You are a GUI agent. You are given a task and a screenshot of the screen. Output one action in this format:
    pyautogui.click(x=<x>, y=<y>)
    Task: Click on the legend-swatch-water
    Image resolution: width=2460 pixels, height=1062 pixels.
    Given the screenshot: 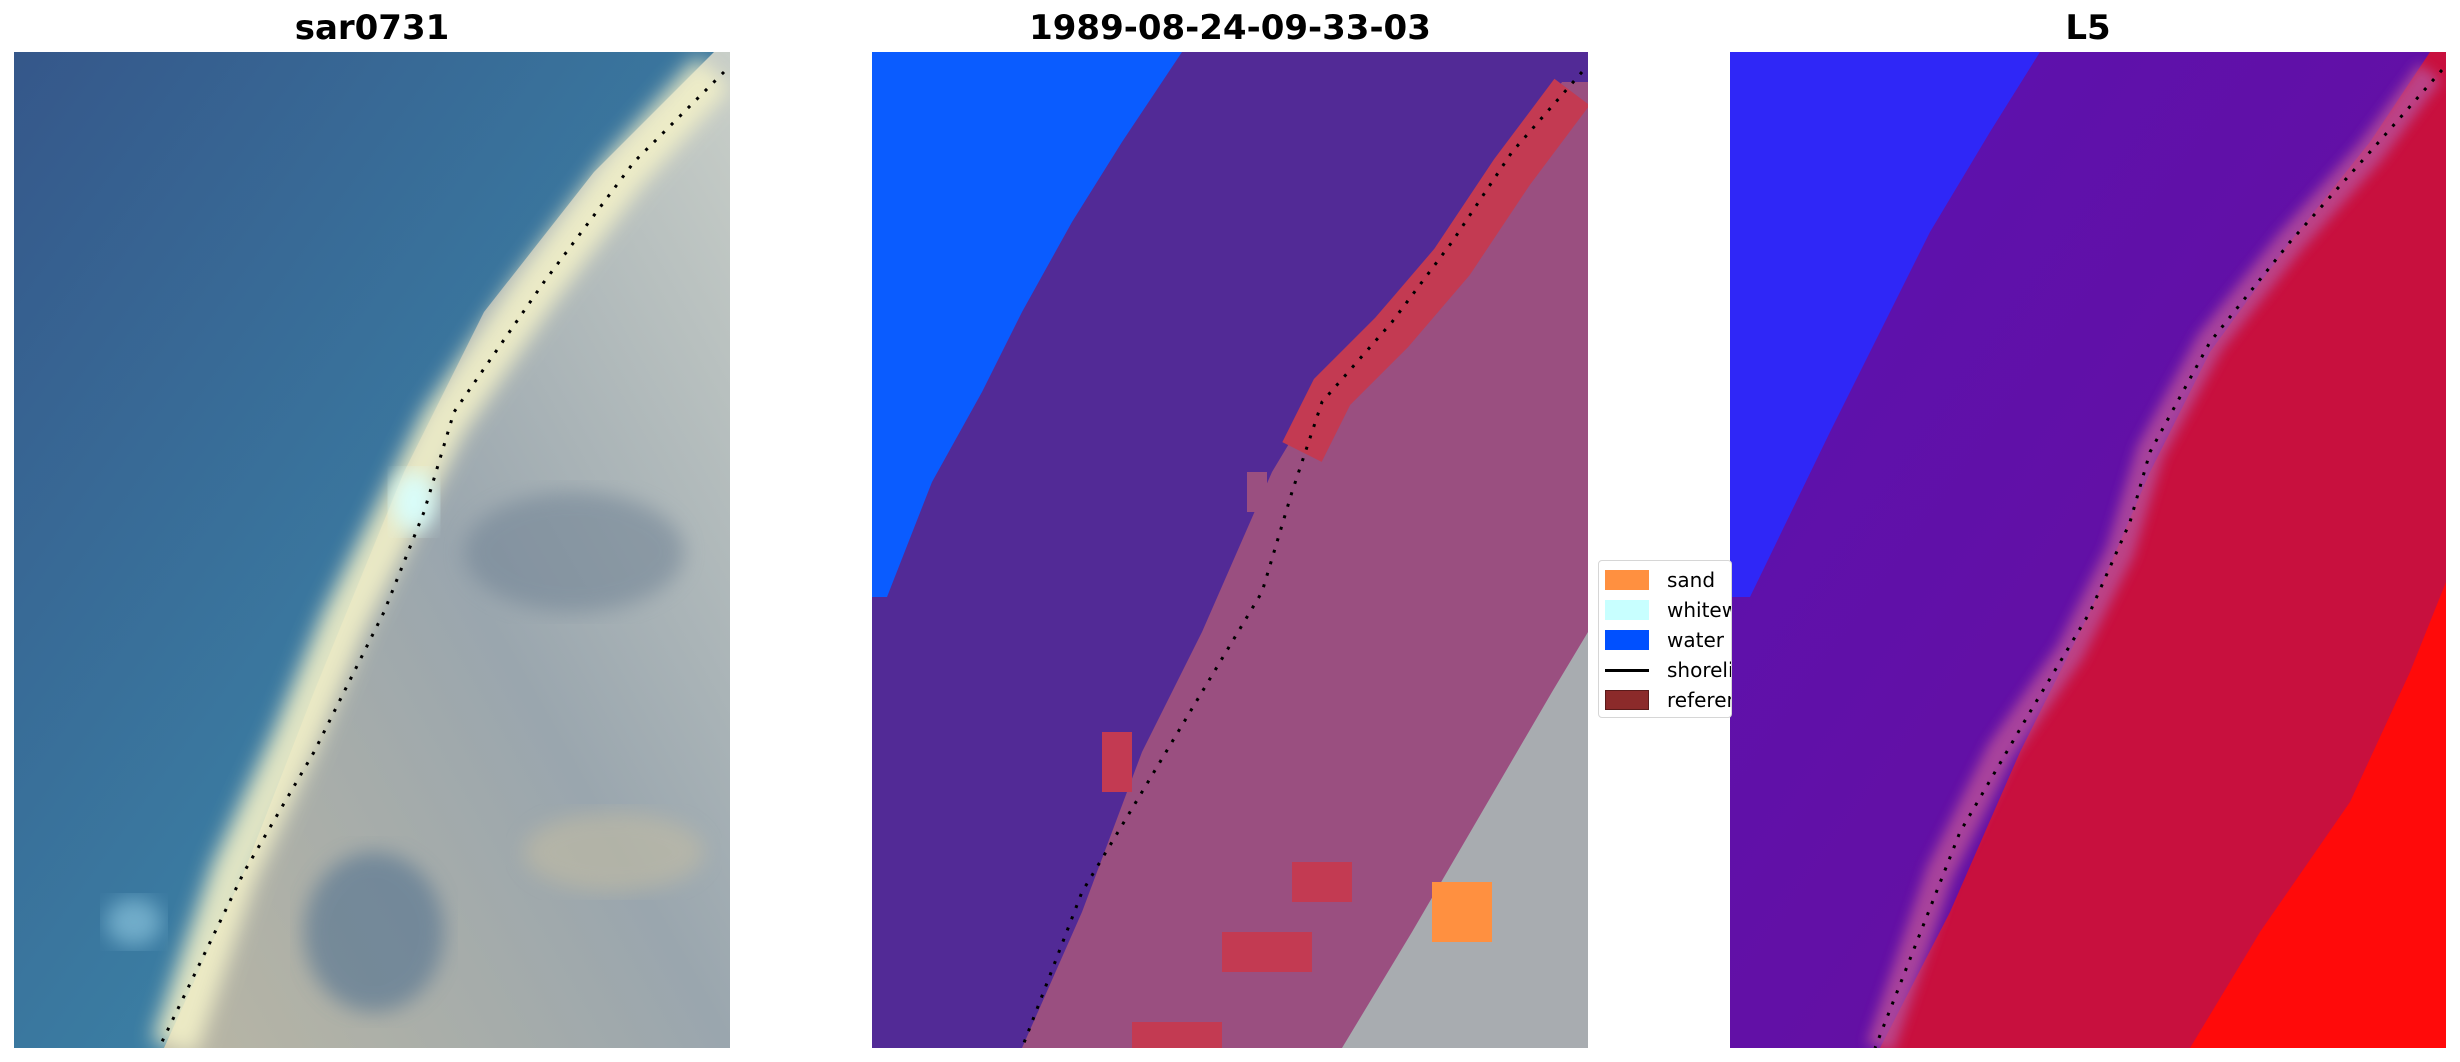 What is the action you would take?
    pyautogui.click(x=1627, y=640)
    